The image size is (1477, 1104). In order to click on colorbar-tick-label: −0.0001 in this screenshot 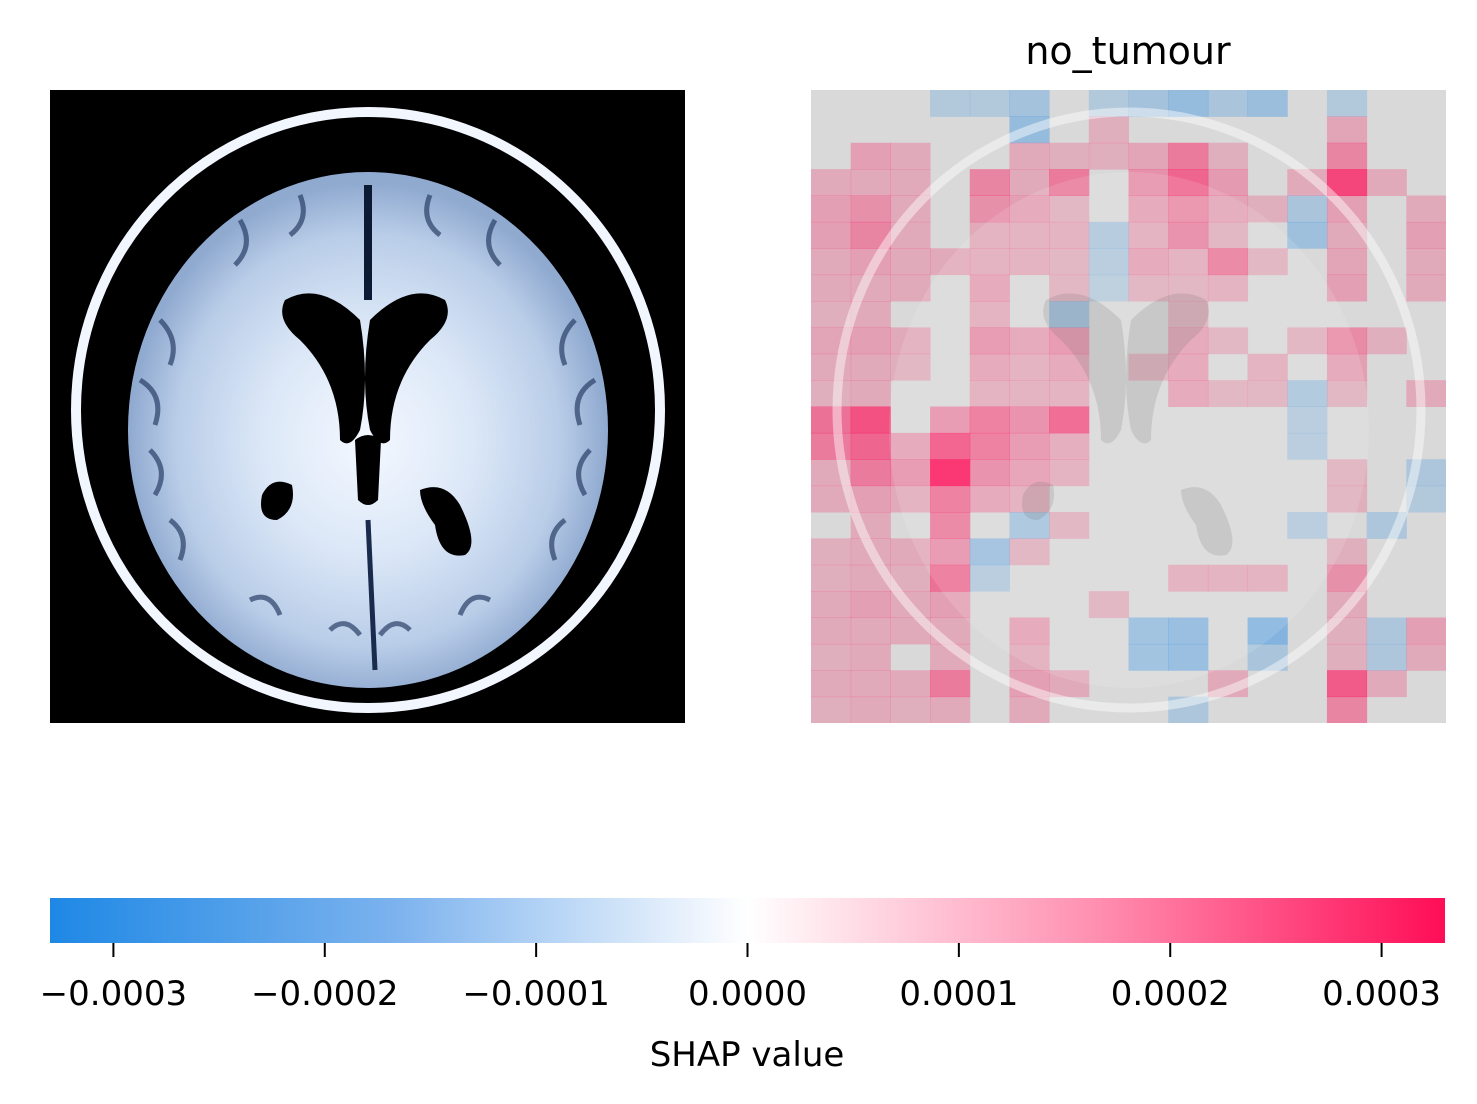, I will do `click(535, 994)`.